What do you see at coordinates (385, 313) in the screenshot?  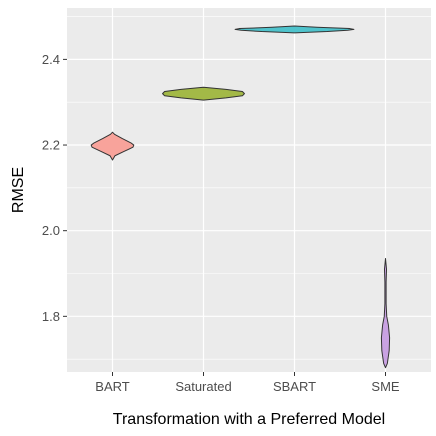 I see `violin-sme` at bounding box center [385, 313].